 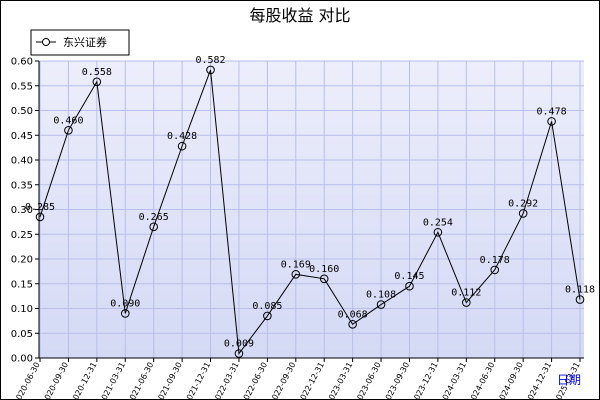 I want to click on x-tick-label: 2023-03-31, so click(x=340, y=380).